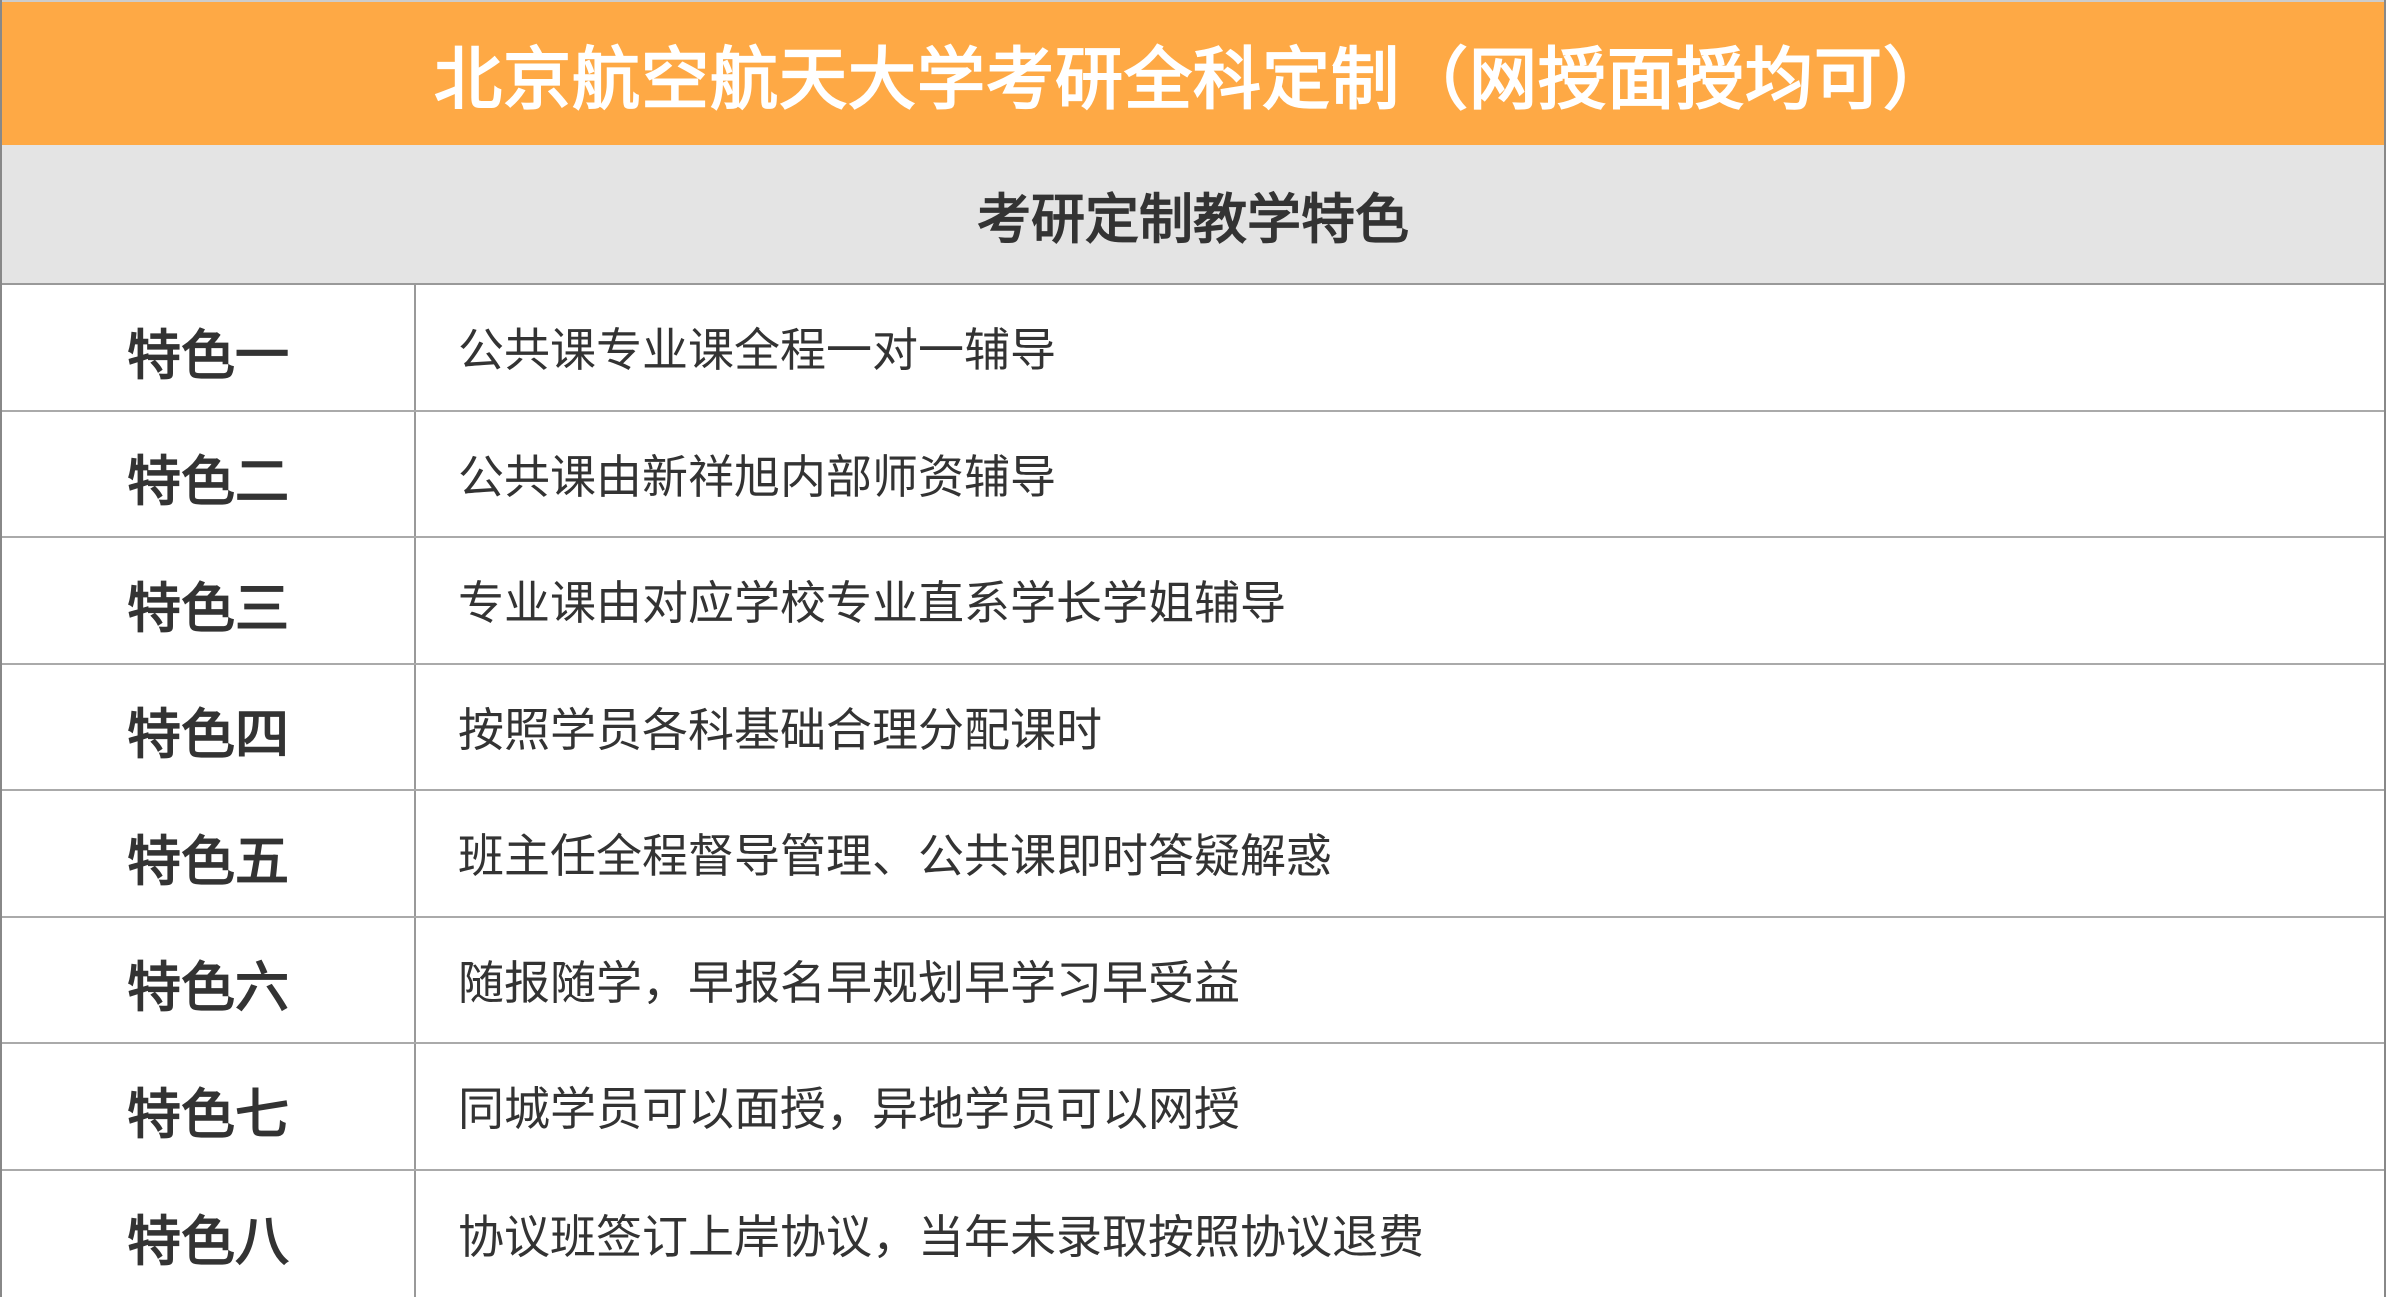  I want to click on table-row: 特色五 班主任全程督导管理、公共课即时答疑解惑, so click(1193, 854).